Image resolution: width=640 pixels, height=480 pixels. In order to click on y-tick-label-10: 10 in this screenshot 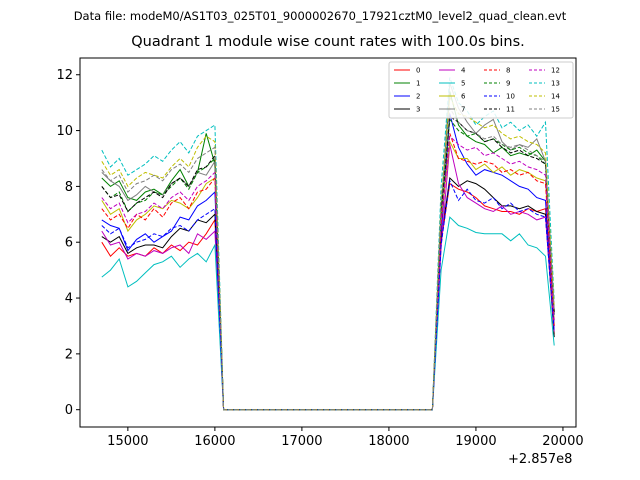, I will do `click(64, 131)`.